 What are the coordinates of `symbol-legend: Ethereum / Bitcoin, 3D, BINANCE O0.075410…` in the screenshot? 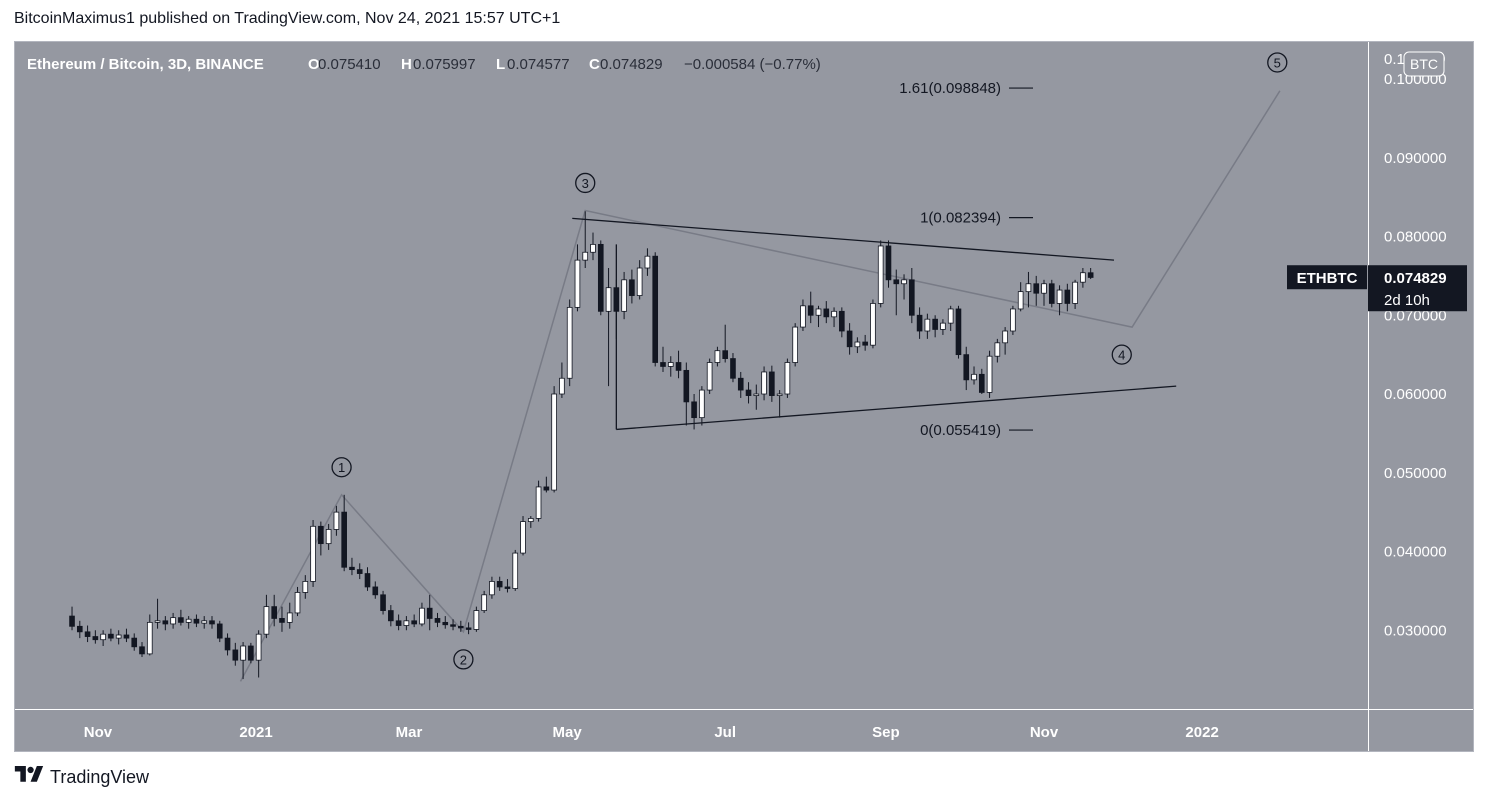 It's located at (424, 64).